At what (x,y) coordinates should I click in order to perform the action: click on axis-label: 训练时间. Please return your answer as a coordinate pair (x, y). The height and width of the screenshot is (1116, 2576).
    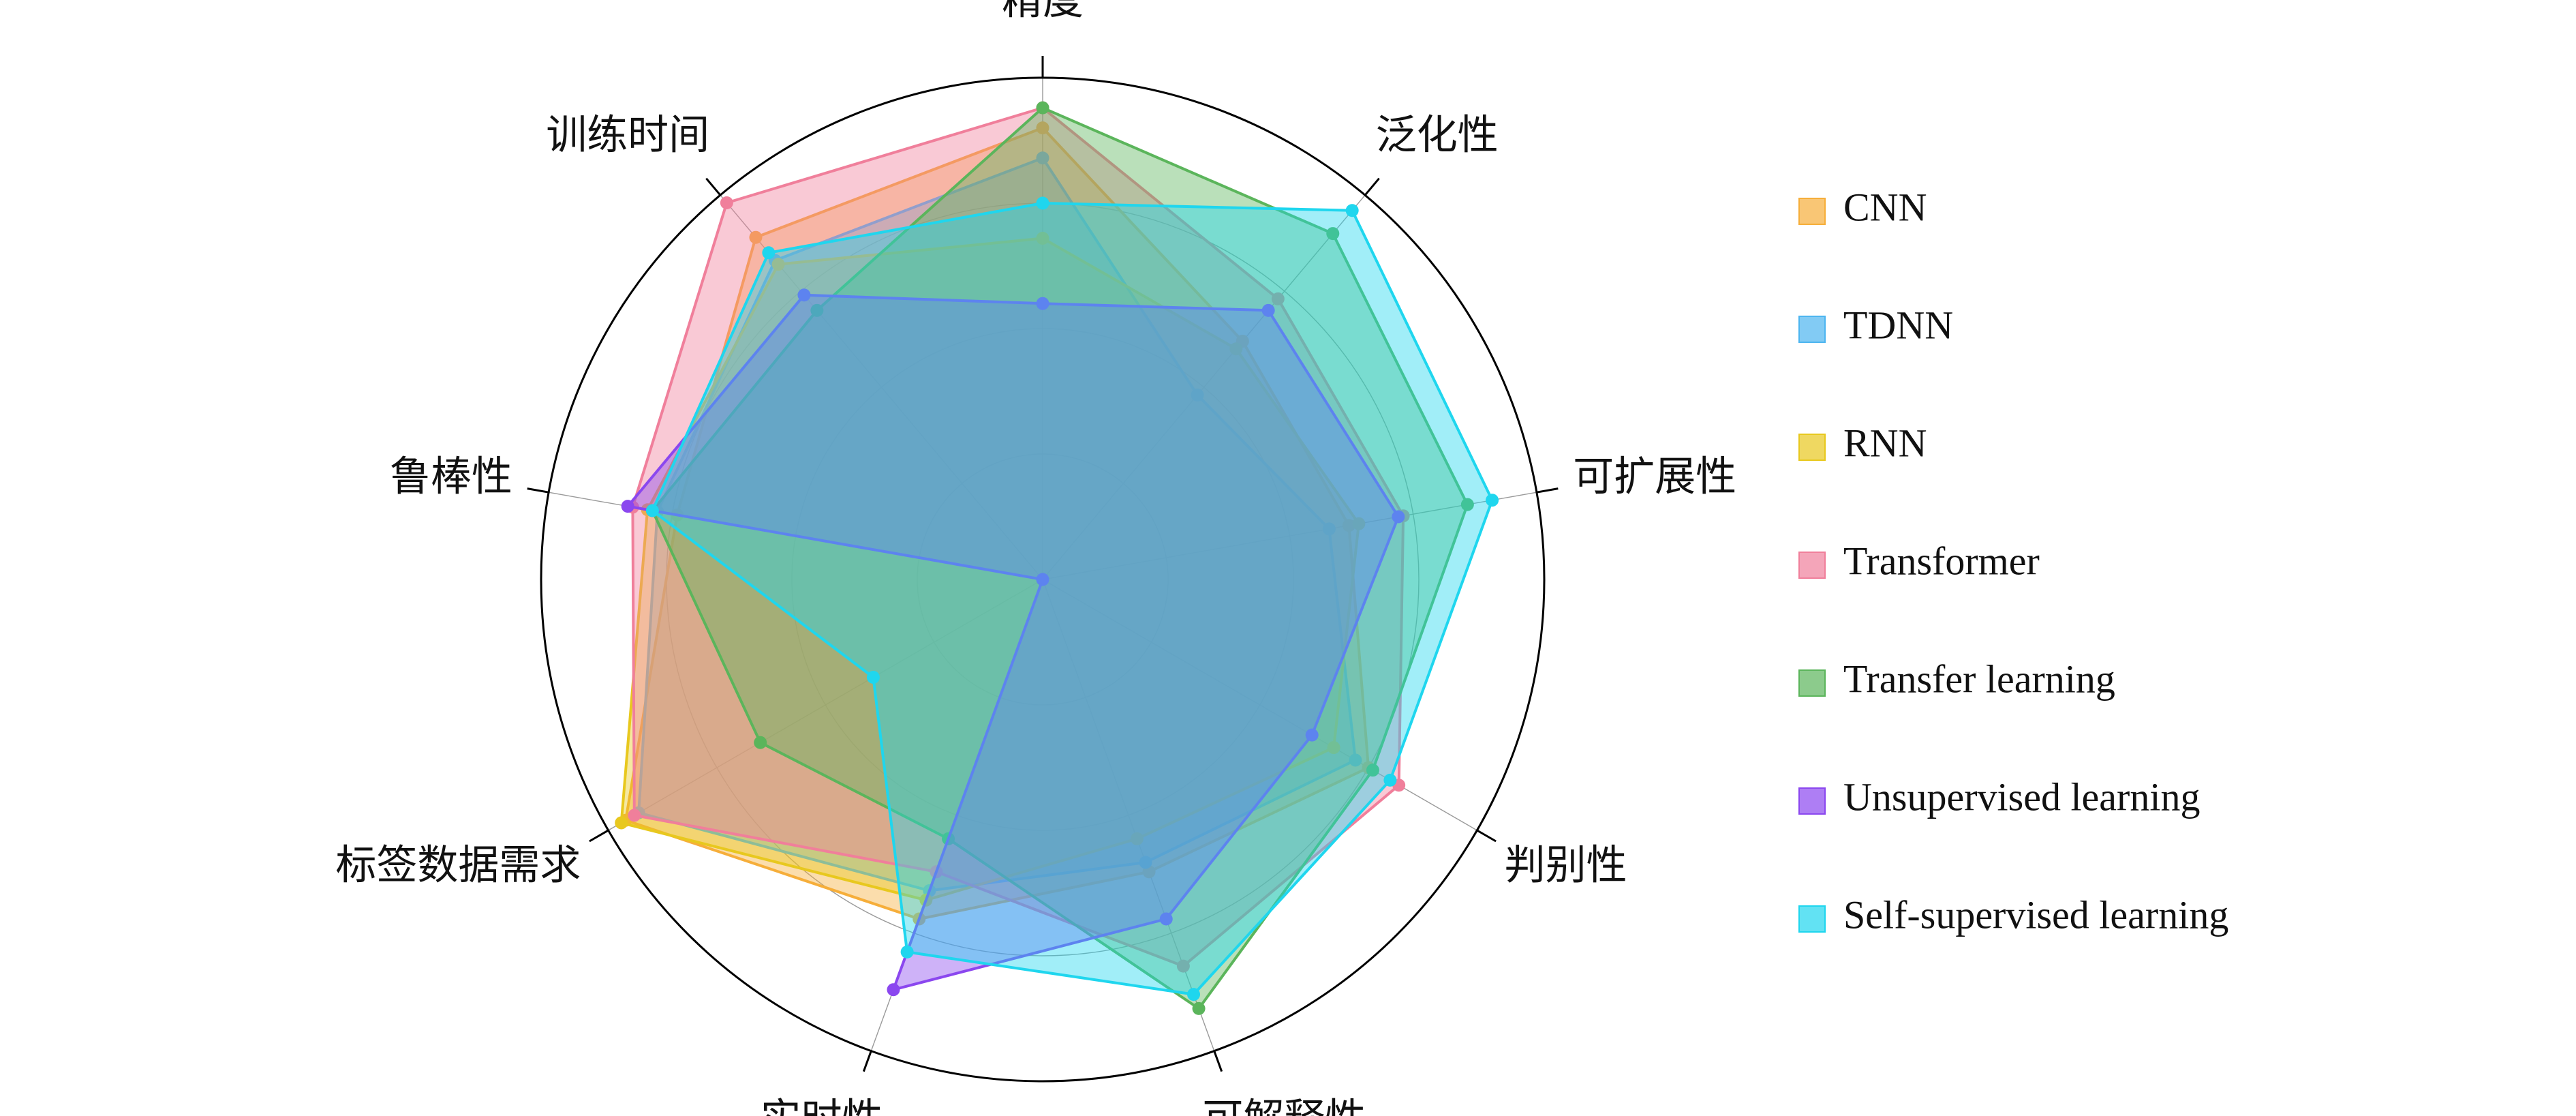
    Looking at the image, I should click on (627, 136).